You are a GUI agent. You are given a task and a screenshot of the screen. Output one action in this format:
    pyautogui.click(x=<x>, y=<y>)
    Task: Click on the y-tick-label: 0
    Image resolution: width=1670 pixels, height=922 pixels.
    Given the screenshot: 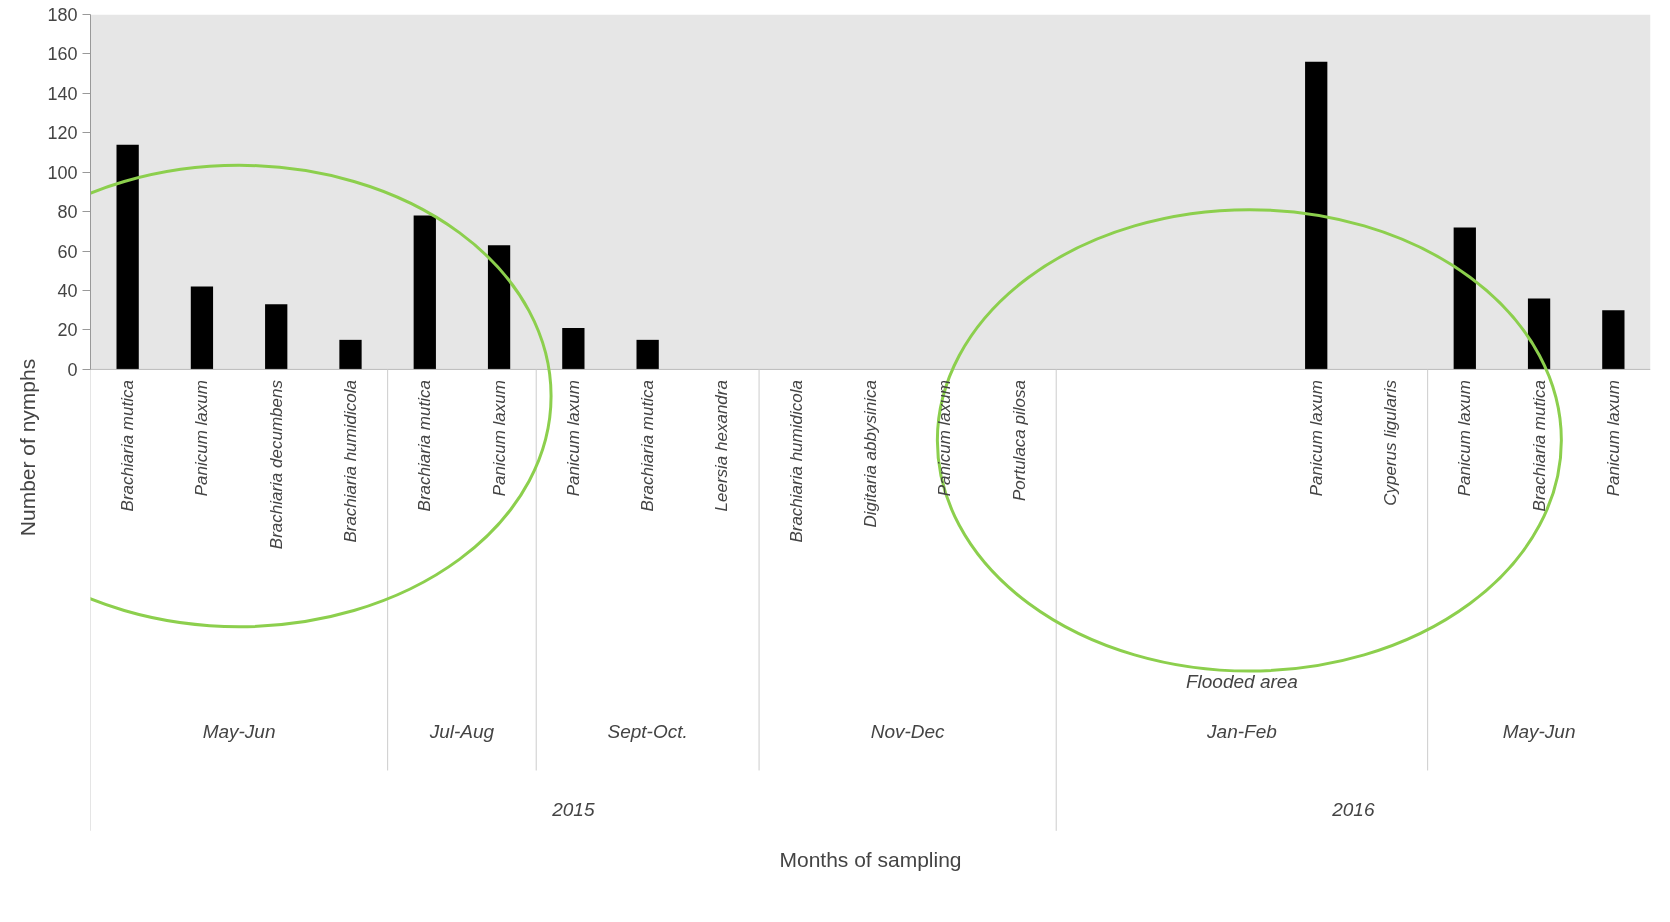 What is the action you would take?
    pyautogui.click(x=72, y=369)
    